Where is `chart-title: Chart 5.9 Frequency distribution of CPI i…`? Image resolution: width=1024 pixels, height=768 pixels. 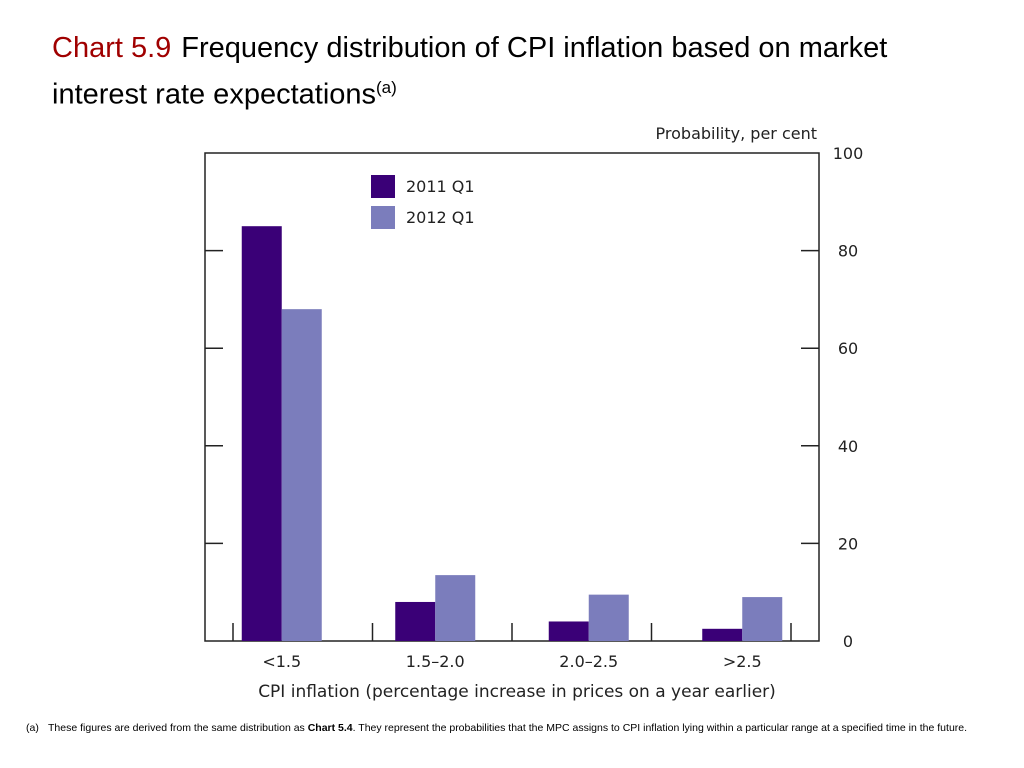
chart-title: Chart 5.9 Frequency distribution of CPI i… is located at coordinates (517, 71).